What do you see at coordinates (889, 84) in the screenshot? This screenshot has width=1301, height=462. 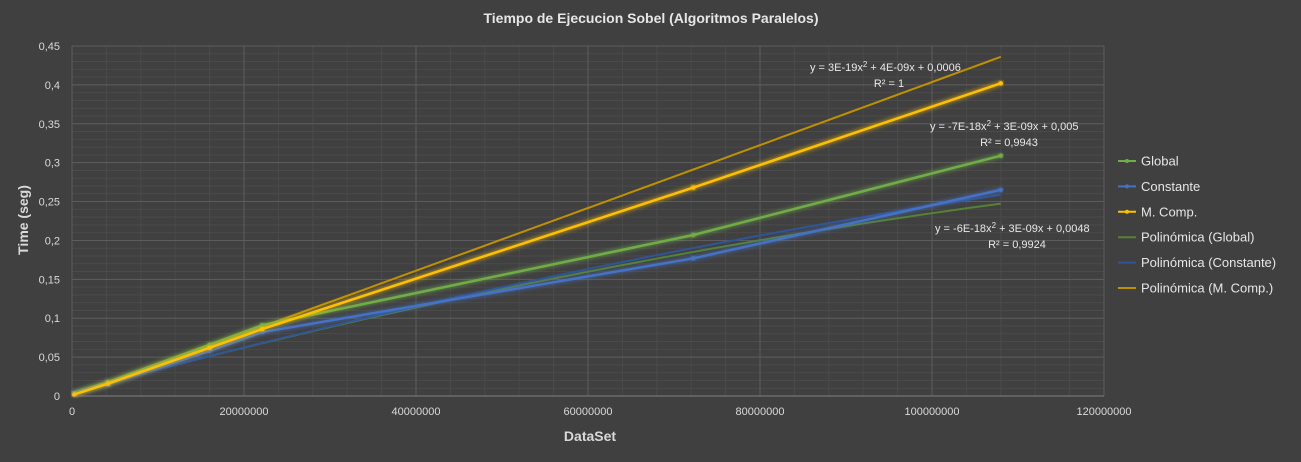 I see `r2-mcomp: R² = 1` at bounding box center [889, 84].